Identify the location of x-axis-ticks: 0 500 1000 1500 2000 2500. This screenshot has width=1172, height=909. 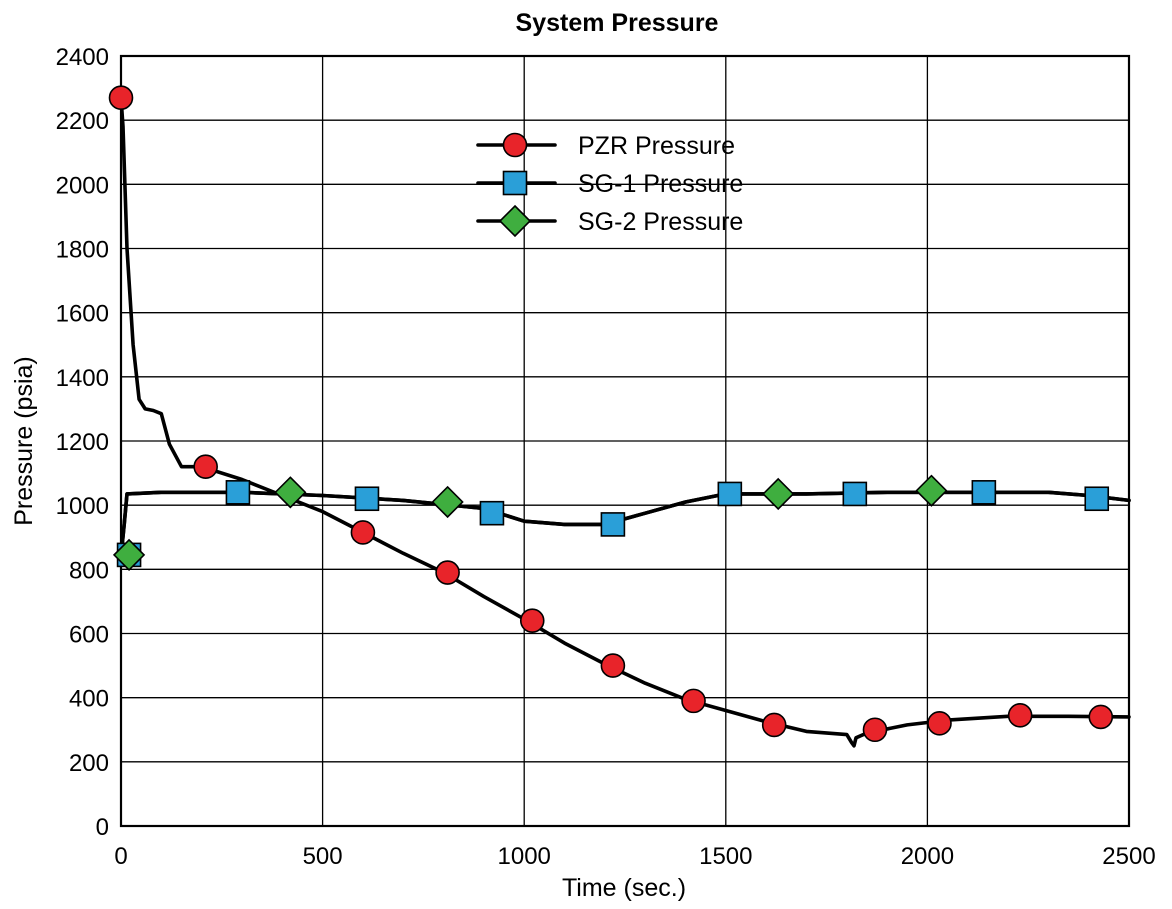
(634, 856).